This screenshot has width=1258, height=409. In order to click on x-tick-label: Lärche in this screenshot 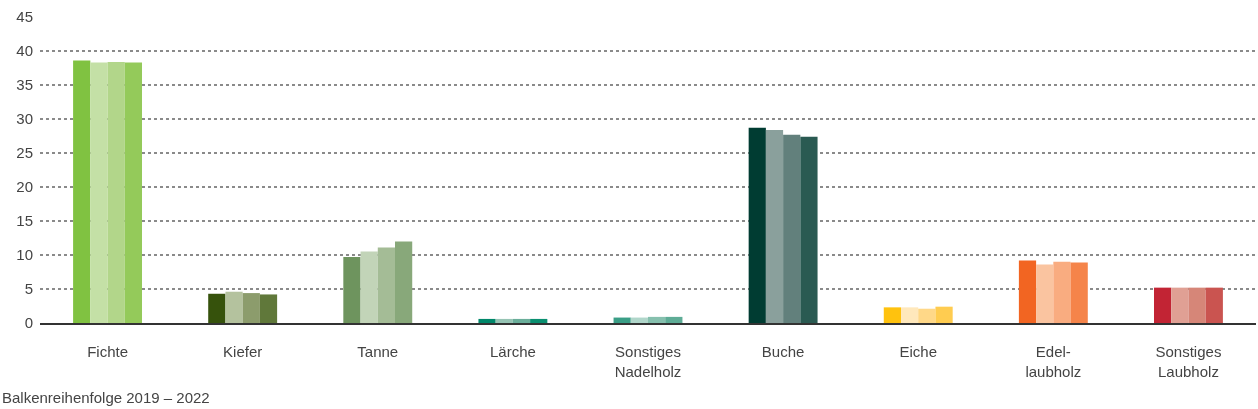, I will do `click(512, 351)`.